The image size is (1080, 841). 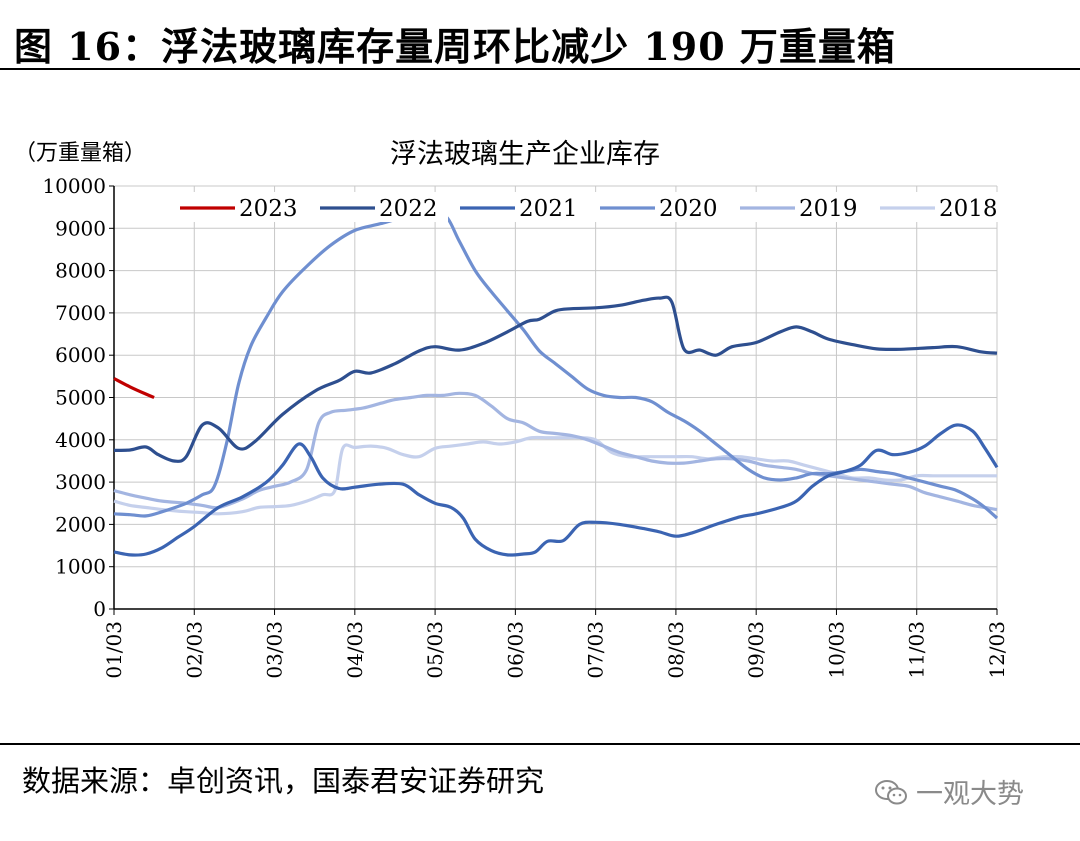 I want to click on x-tick-label: 06/03, so click(x=515, y=650).